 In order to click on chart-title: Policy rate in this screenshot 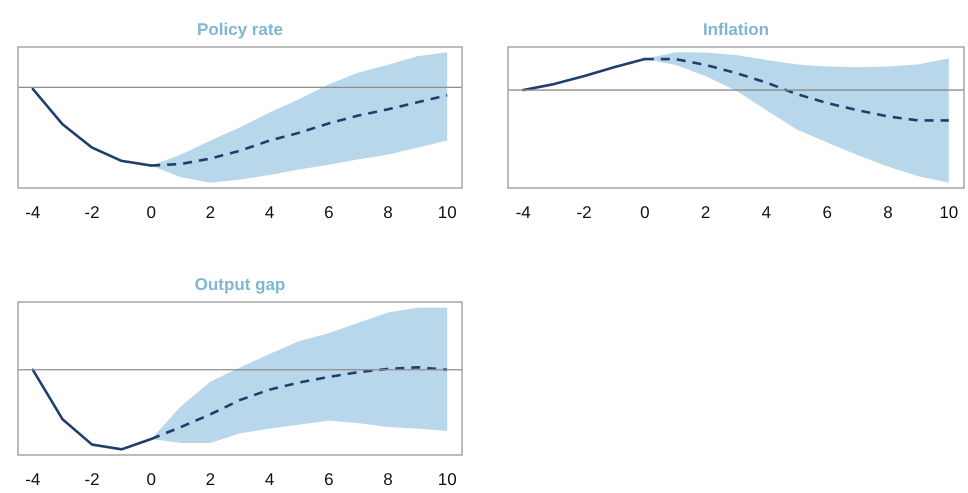, I will do `click(240, 29)`.